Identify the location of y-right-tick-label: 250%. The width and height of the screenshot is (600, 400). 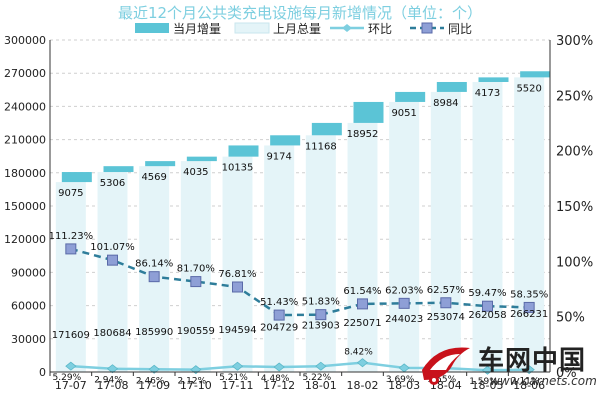
(574, 96).